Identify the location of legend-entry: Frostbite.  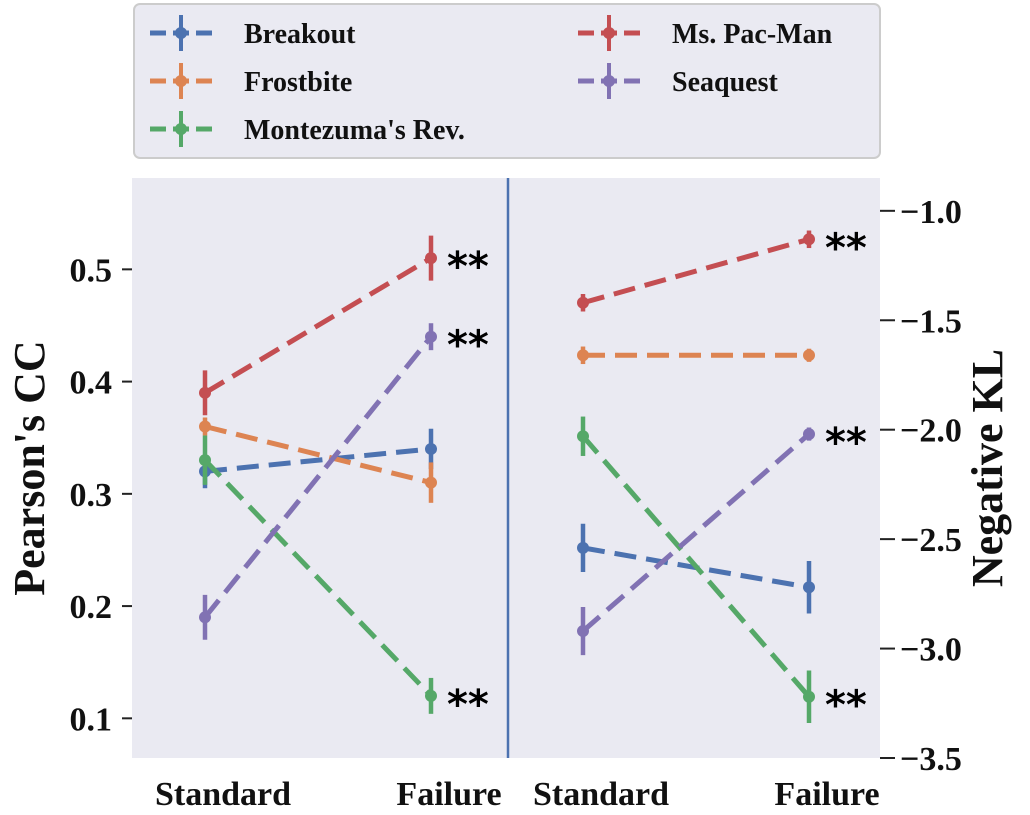
(251, 81).